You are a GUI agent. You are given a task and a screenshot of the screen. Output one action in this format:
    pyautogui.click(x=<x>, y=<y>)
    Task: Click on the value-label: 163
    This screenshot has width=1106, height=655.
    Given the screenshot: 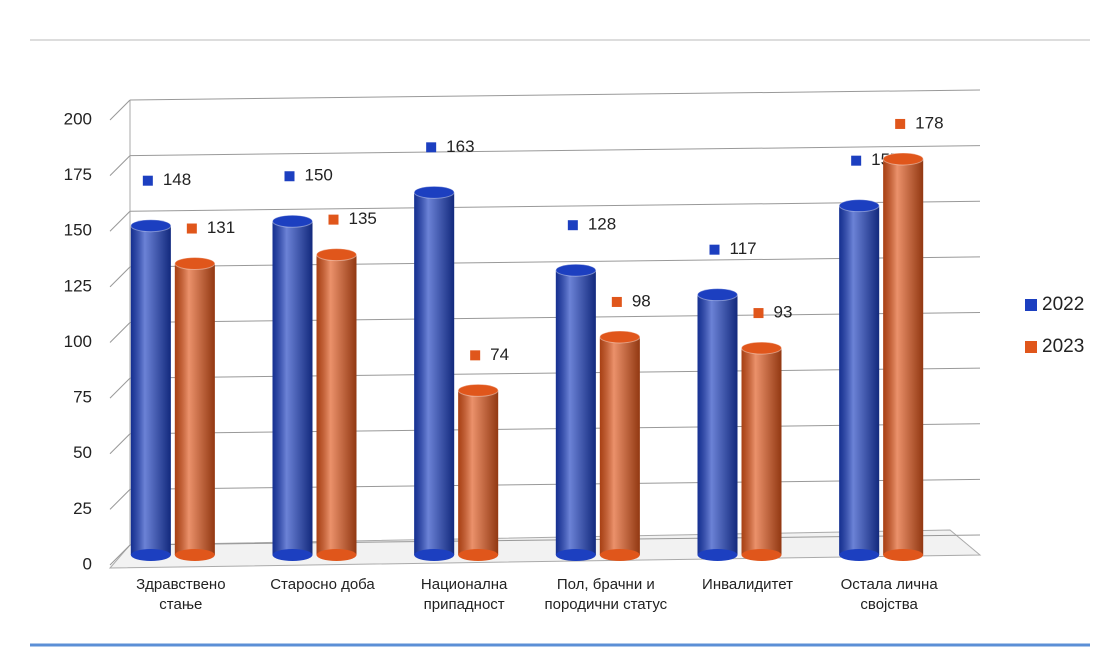 What is the action you would take?
    pyautogui.click(x=460, y=146)
    